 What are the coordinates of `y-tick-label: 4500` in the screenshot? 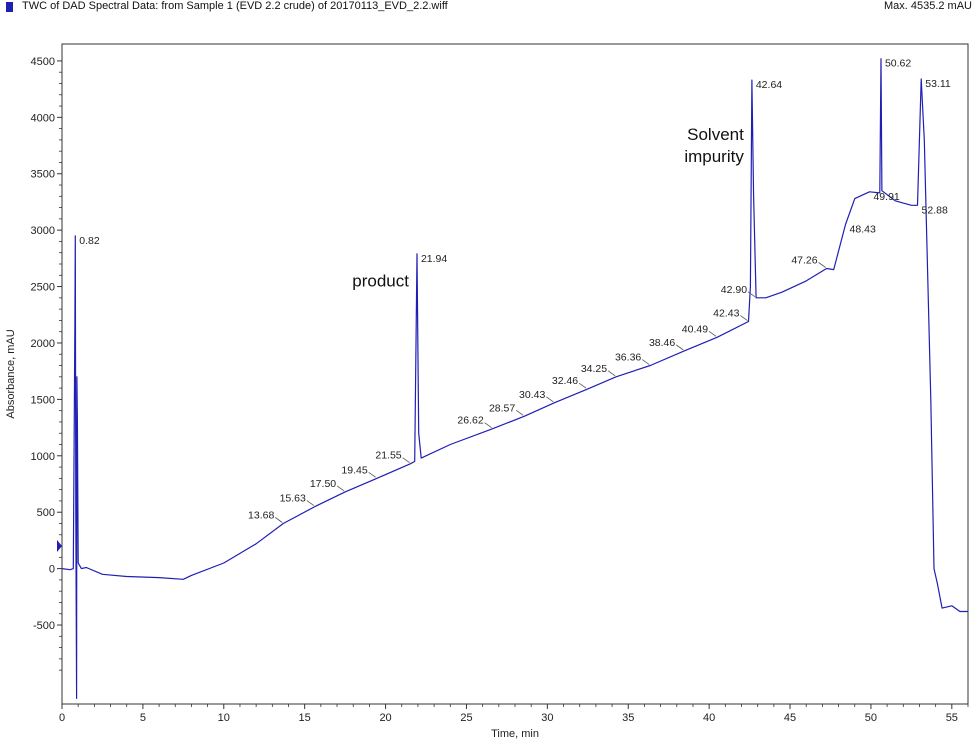 It's located at (43, 62).